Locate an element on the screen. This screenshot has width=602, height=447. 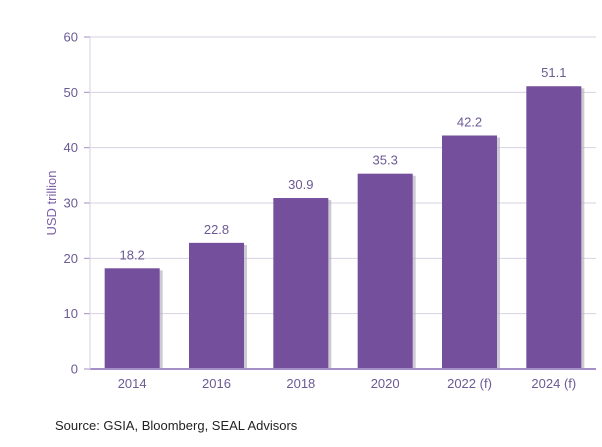
data-label: 35.3 is located at coordinates (385, 160).